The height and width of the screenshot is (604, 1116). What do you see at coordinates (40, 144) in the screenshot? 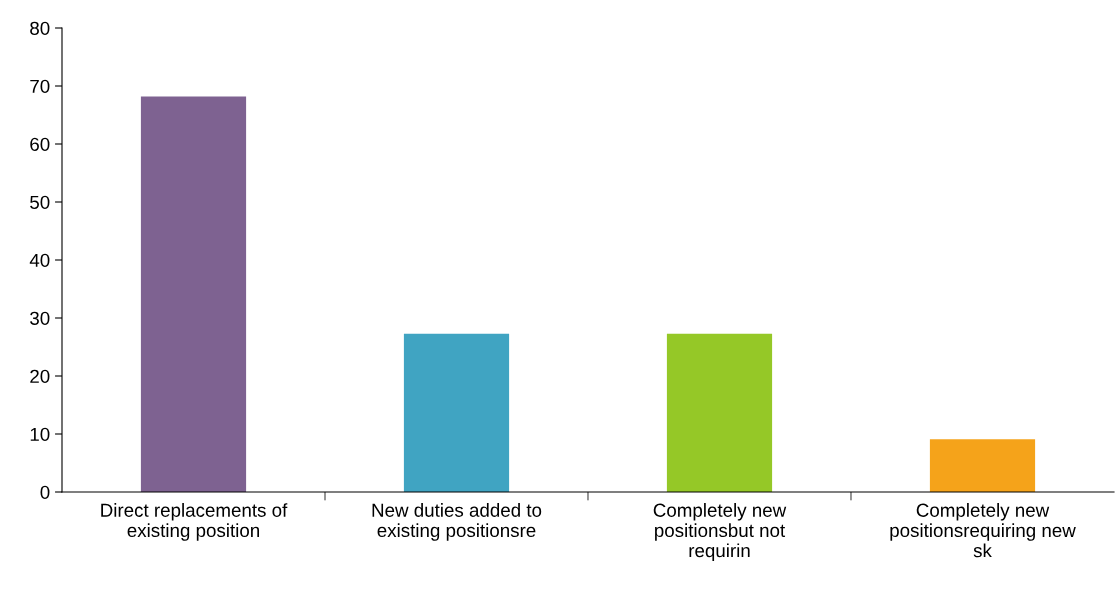
I see `y-tick-label: 60` at bounding box center [40, 144].